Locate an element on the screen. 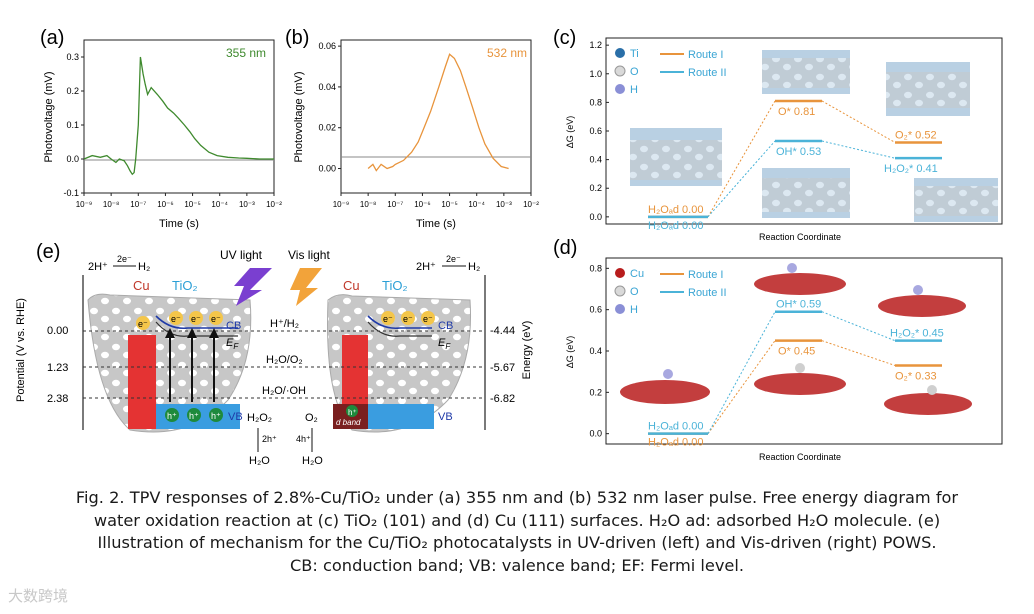 The width and height of the screenshot is (1034, 614). panel-b-yticks: 0.00 0.02 0.04 0.06 is located at coordinates (329, 107).